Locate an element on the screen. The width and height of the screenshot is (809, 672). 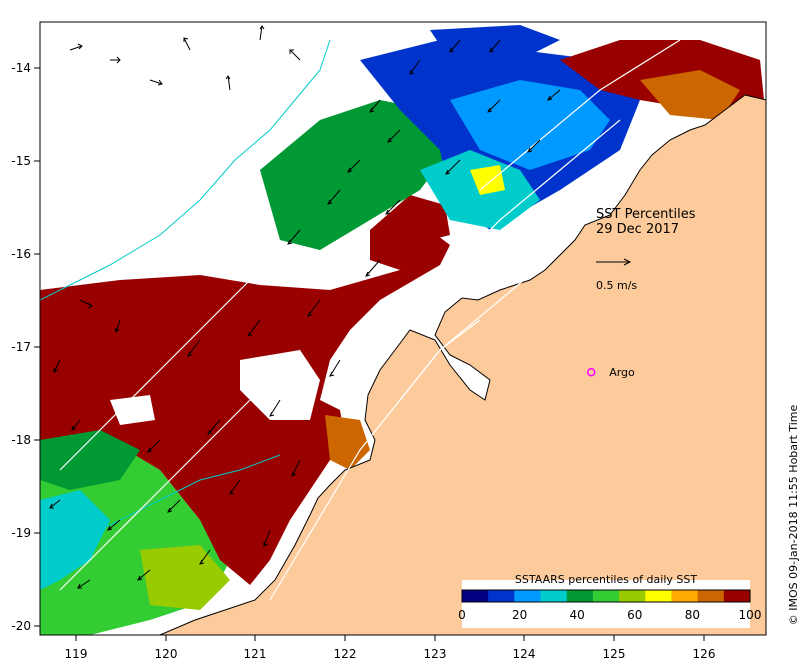
lat-tick-minus-20: -20 is located at coordinates (21, 626).